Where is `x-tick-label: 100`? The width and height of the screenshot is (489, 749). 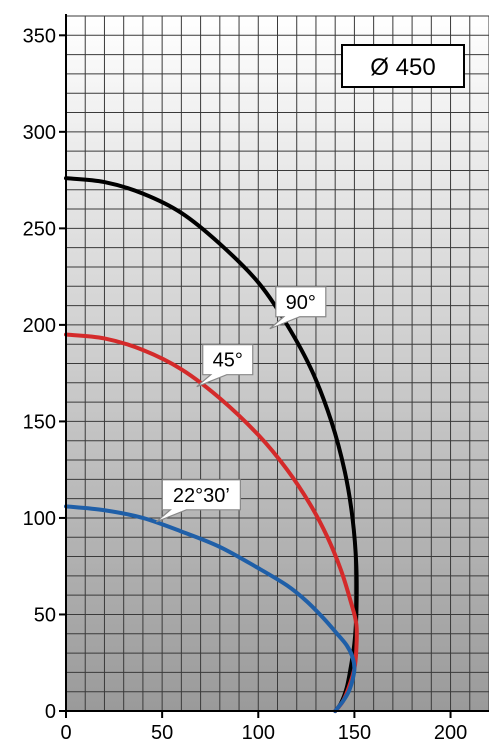 x-tick-label: 100 is located at coordinates (258, 733).